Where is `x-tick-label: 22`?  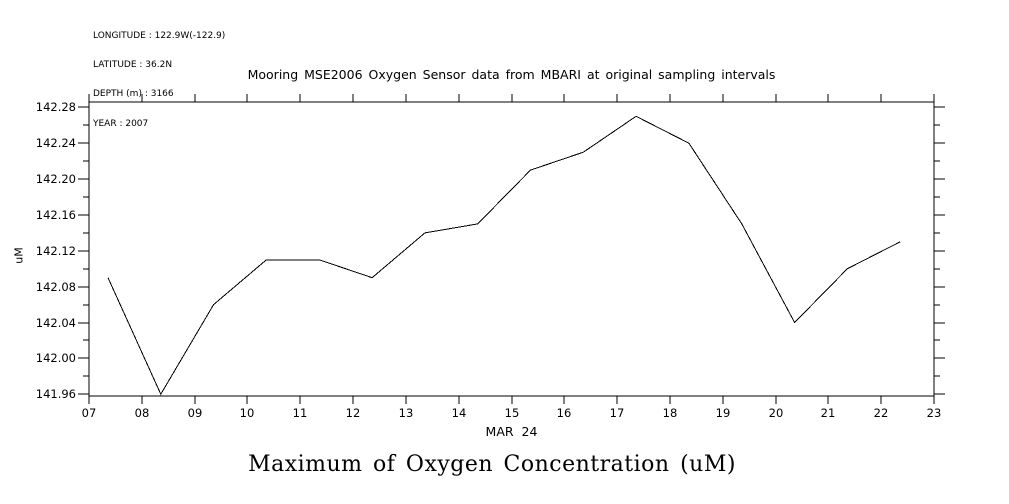
x-tick-label: 22 is located at coordinates (881, 413).